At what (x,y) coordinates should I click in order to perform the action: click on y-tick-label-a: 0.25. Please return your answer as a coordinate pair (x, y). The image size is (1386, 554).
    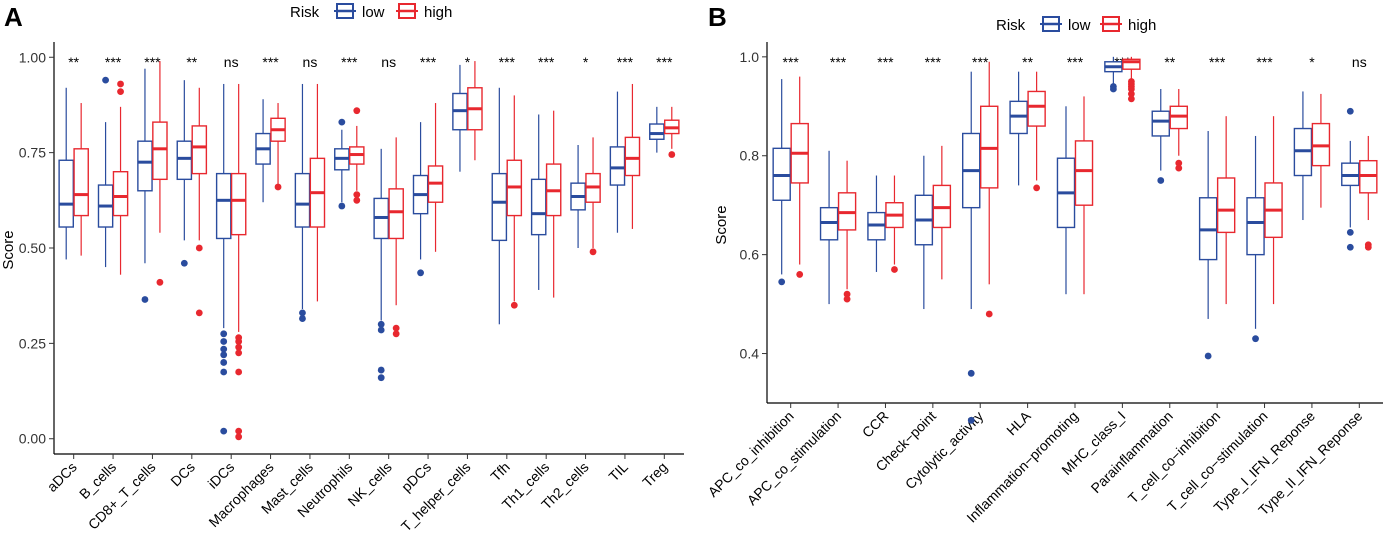
    Looking at the image, I should click on (32, 343).